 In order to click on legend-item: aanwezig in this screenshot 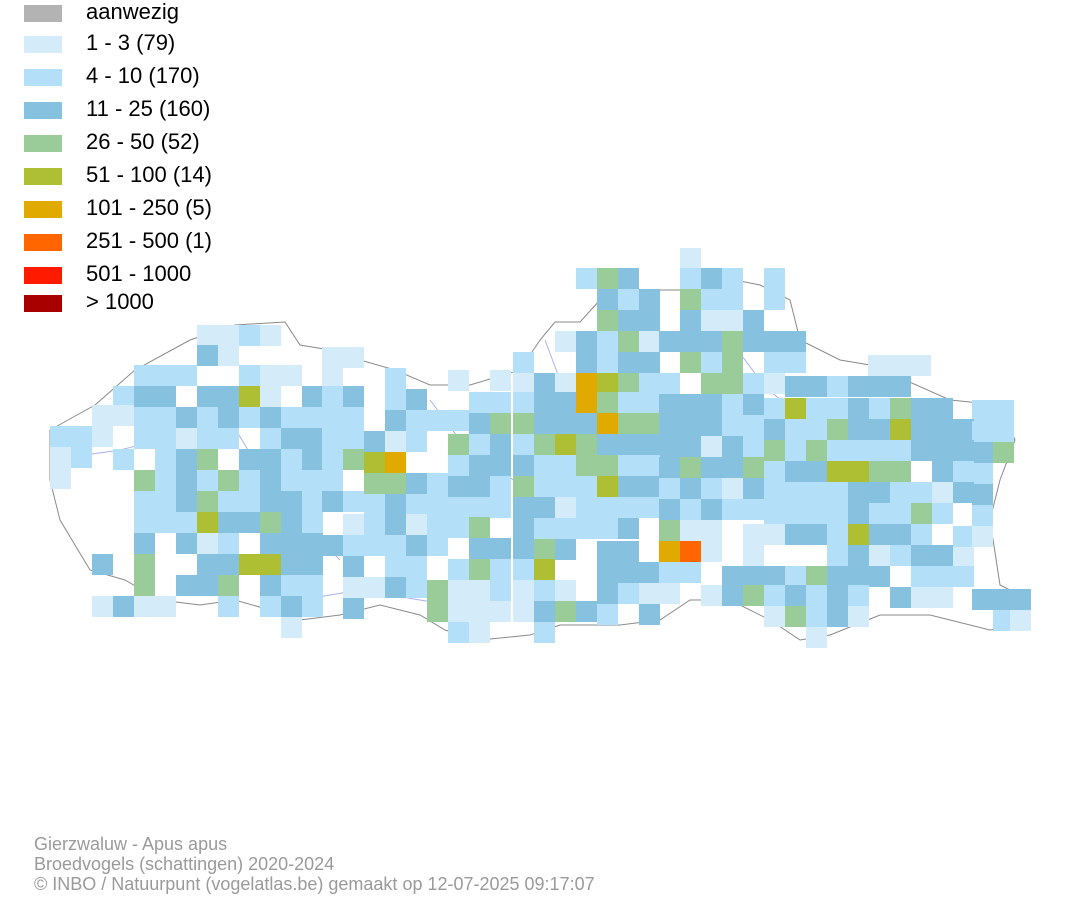, I will do `click(144, 12)`.